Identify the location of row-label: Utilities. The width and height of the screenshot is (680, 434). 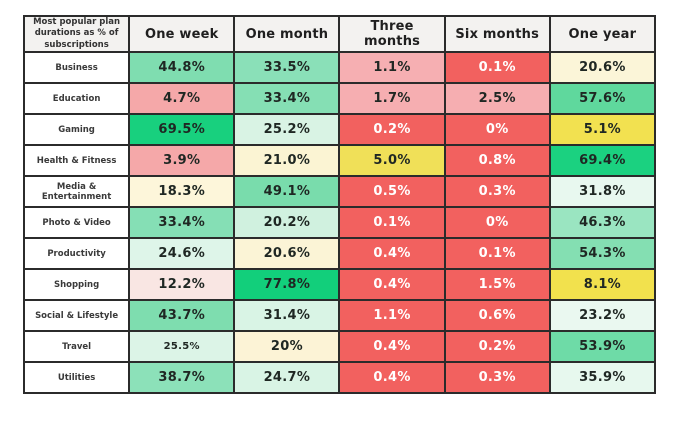
(76, 377).